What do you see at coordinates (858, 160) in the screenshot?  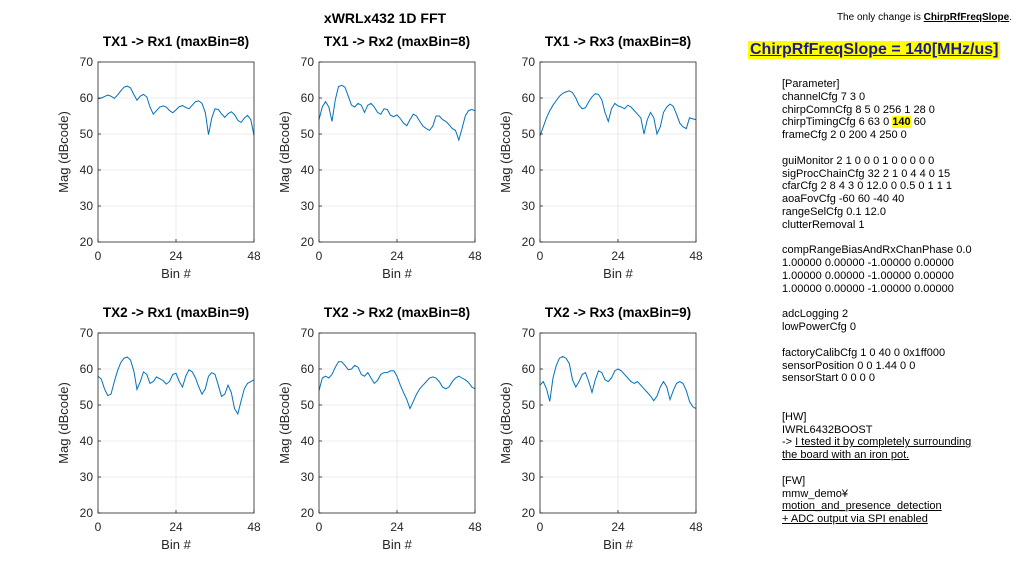 I see `cfg-gui-monitor: guiMonitor 2 1 0 0 0 1 0 0 0 0 0` at bounding box center [858, 160].